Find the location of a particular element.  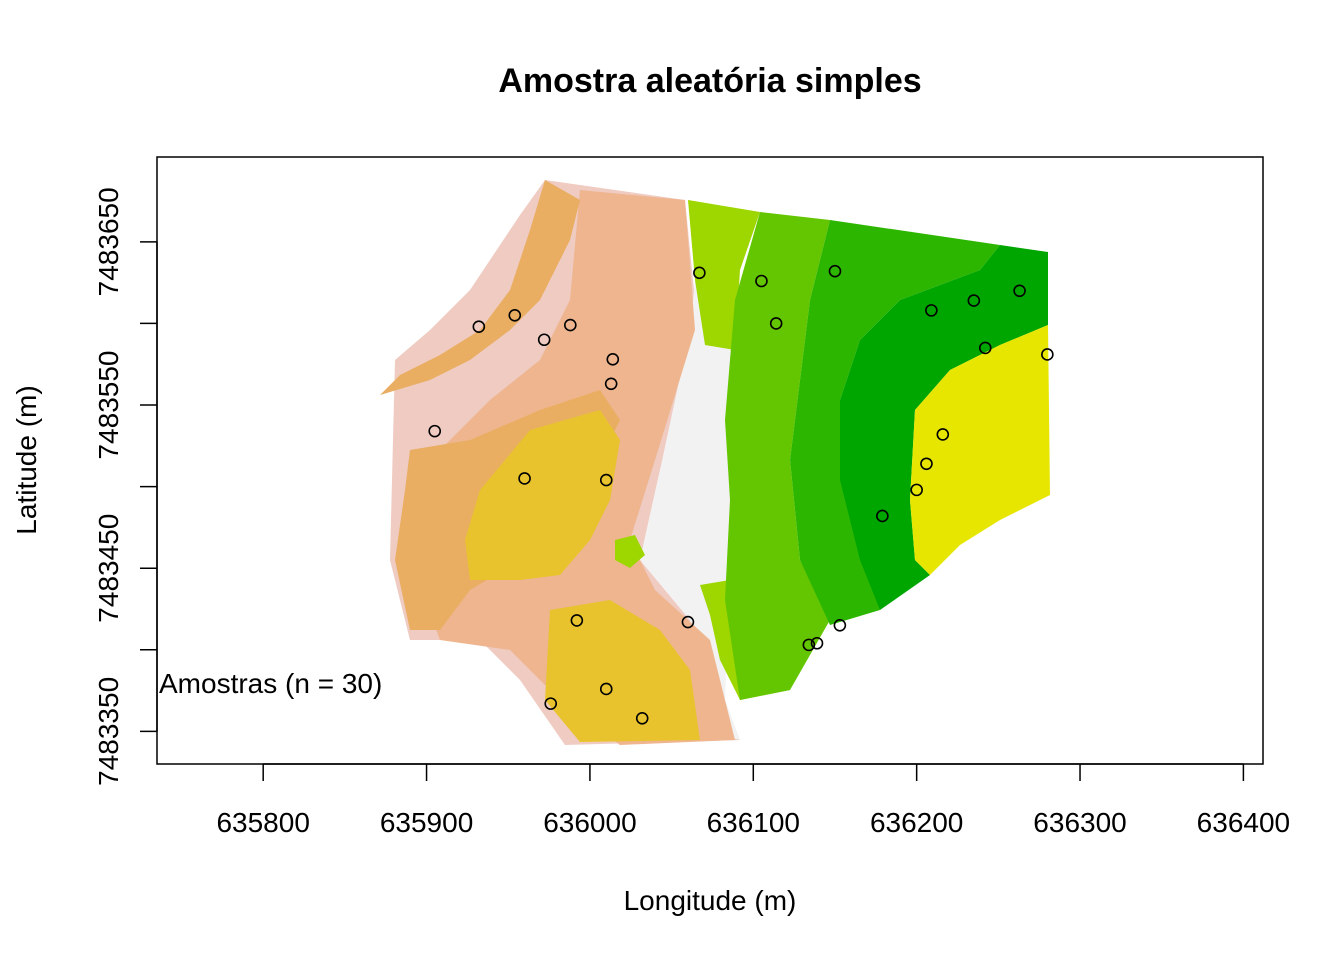

x-tick-label: 636200 is located at coordinates (916, 822).